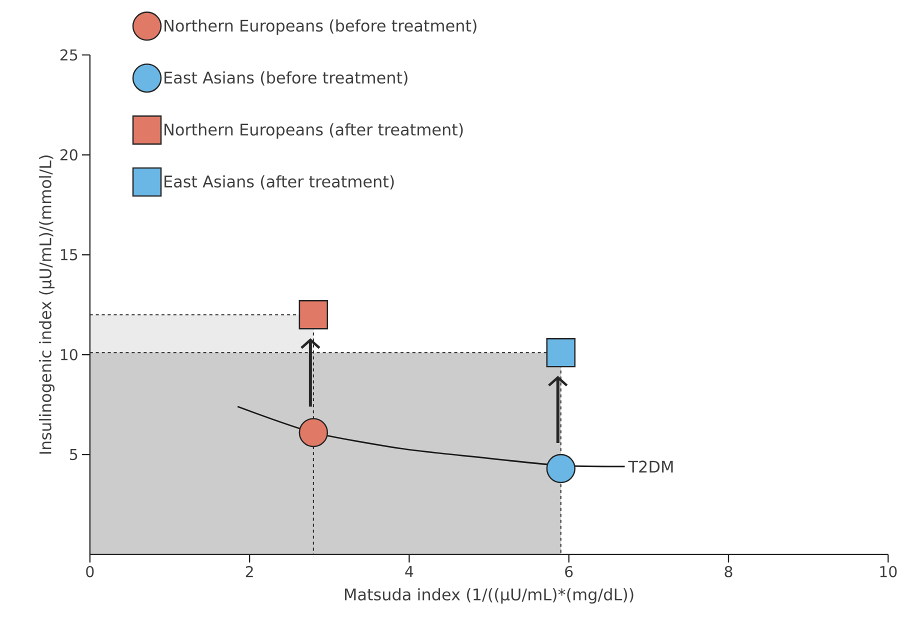  What do you see at coordinates (409, 571) in the screenshot?
I see `x-tick-label: 4` at bounding box center [409, 571].